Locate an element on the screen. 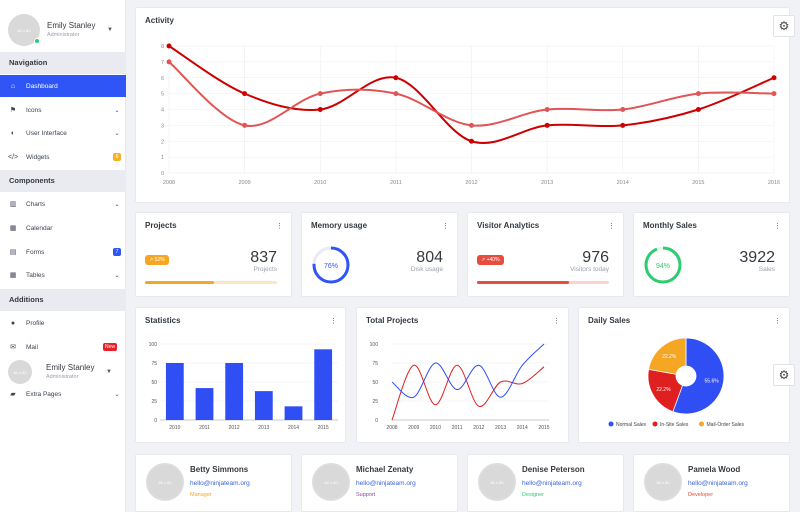 The width and height of the screenshot is (800, 512). sidebar-item-tables: ▦ Tables ⌄ is located at coordinates (63, 275).